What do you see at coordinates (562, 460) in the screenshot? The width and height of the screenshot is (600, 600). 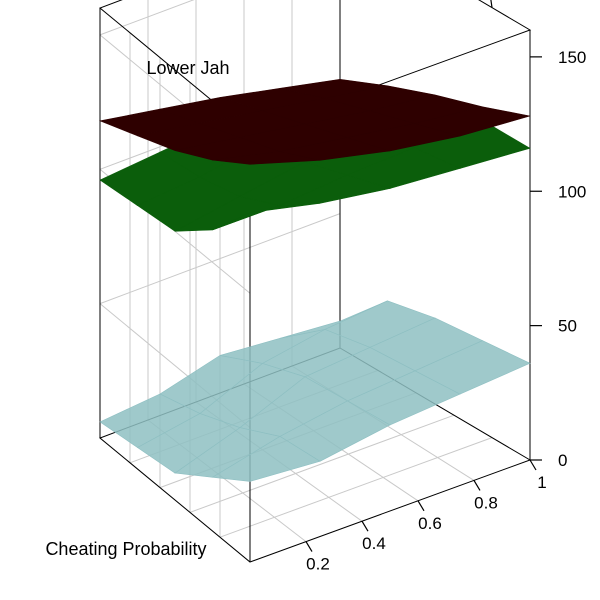 I see `z-tick-label: 0` at bounding box center [562, 460].